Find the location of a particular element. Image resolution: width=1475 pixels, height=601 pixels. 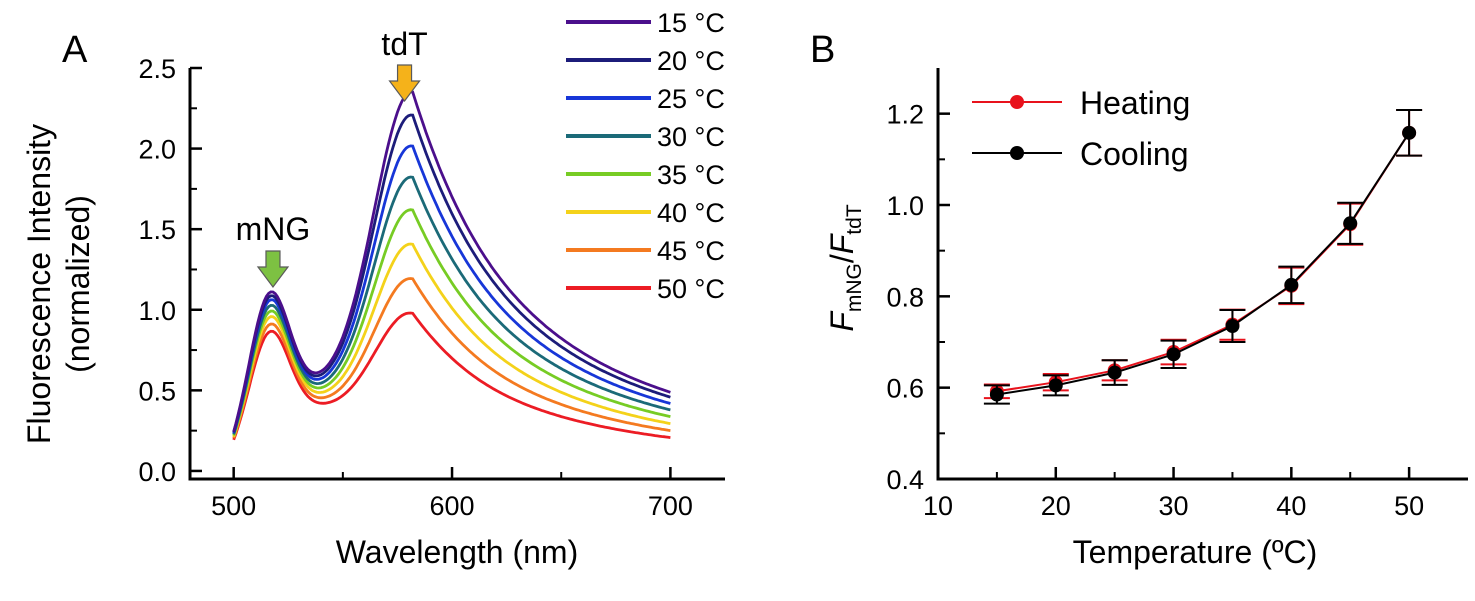

panel-a-y-tick-label: 1.5 is located at coordinates (157, 230).